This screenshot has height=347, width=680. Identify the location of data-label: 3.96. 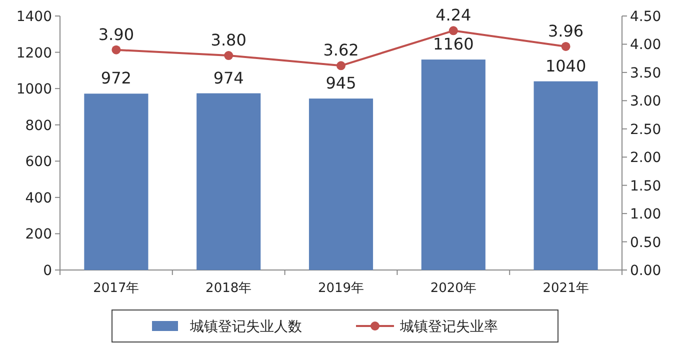
(566, 30).